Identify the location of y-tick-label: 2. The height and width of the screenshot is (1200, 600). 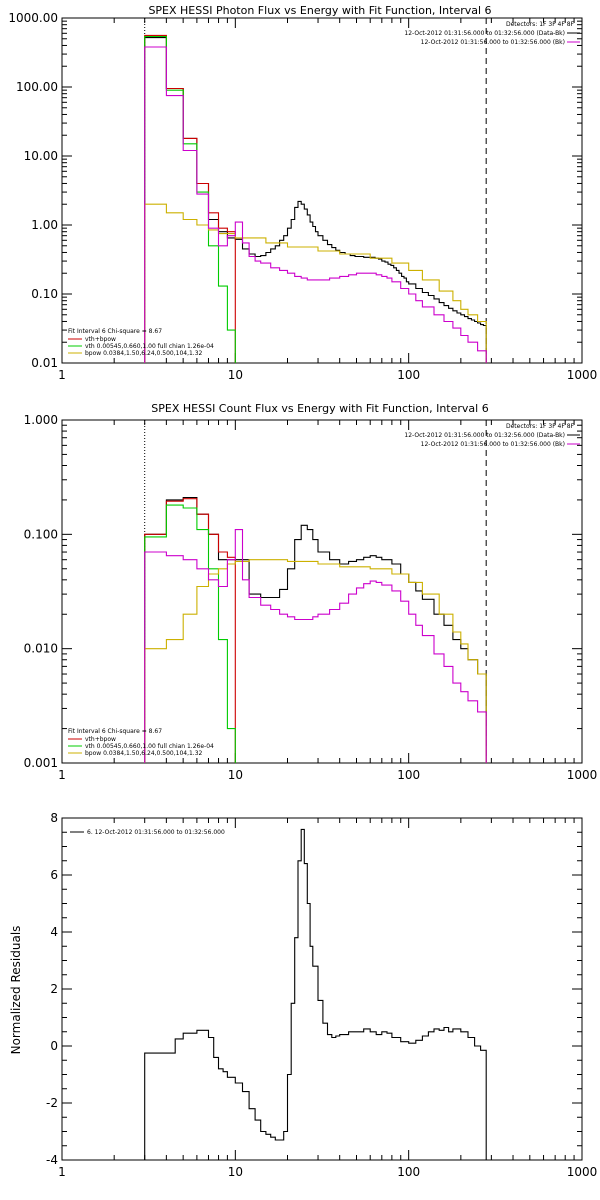
(54, 989).